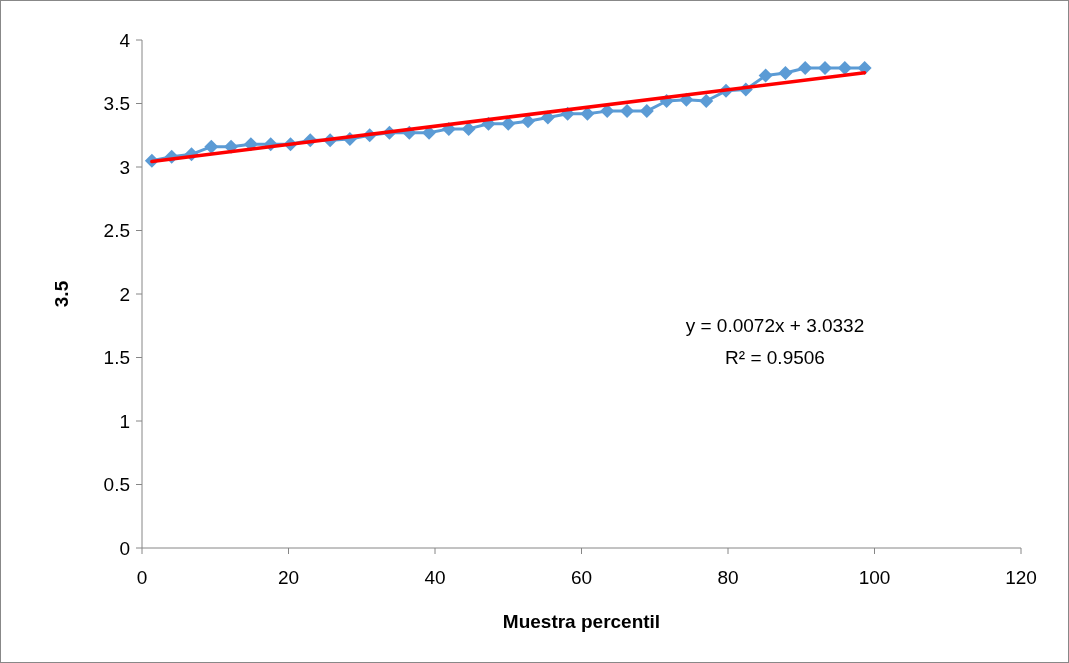 Image resolution: width=1069 pixels, height=663 pixels. What do you see at coordinates (728, 577) in the screenshot?
I see `x-tick-label: 80` at bounding box center [728, 577].